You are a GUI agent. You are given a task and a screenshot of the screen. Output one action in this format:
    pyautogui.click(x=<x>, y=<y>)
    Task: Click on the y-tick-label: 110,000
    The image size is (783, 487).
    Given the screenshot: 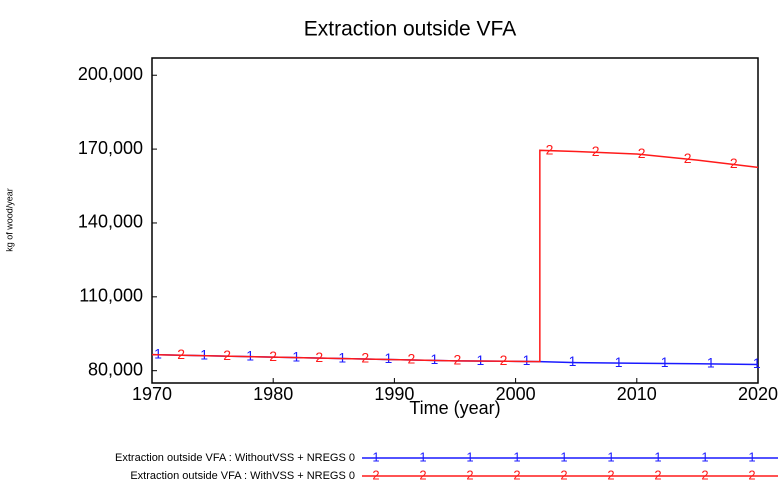 What is the action you would take?
    pyautogui.click(x=111, y=296)
    